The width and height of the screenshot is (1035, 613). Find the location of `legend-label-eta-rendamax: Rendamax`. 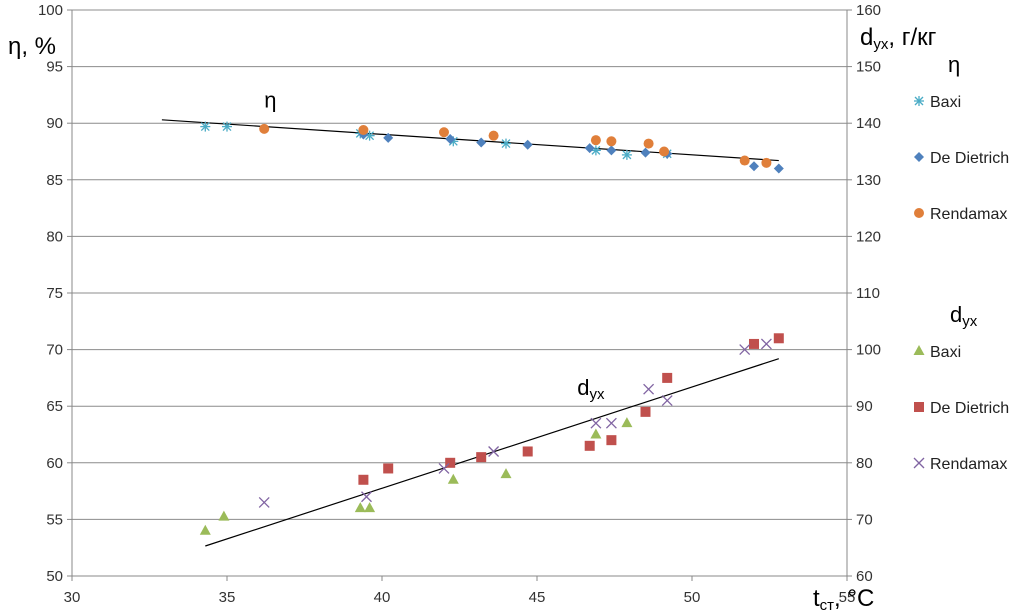

legend-label-eta-rendamax: Rendamax is located at coordinates (968, 214).